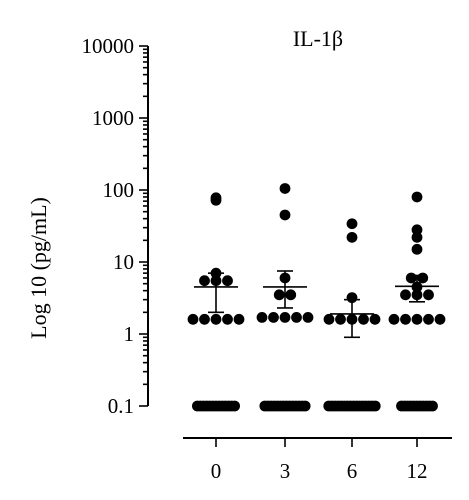 The width and height of the screenshot is (469, 500). Describe the element at coordinates (417, 471) in the screenshot. I see `x-tick-label: 12` at that location.